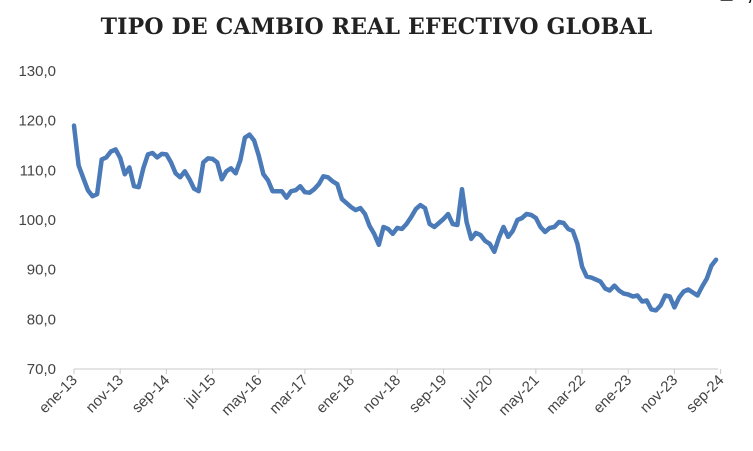 Image resolution: width=753 pixels, height=451 pixels. What do you see at coordinates (382, 394) in the screenshot?
I see `x-tick-label: nov-18` at bounding box center [382, 394].